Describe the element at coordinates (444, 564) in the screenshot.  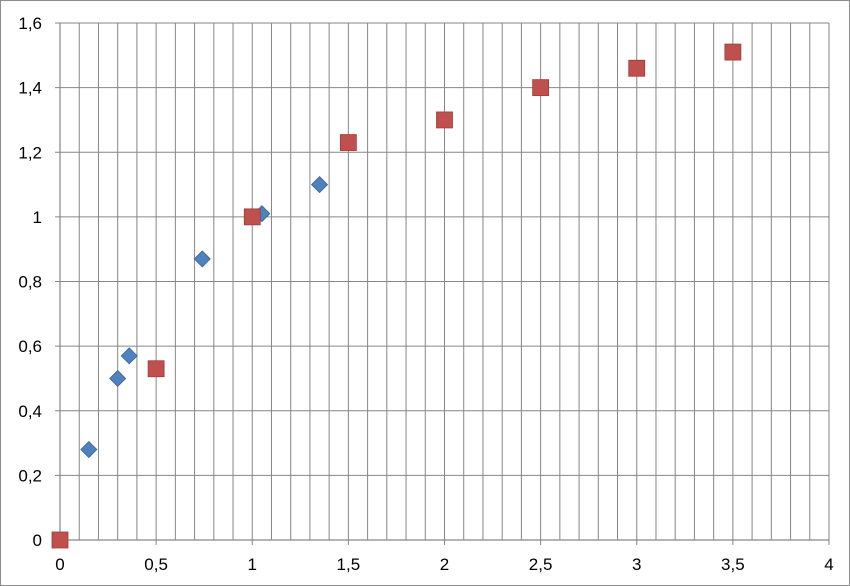
I see `x-tick-label: 2` at that location.